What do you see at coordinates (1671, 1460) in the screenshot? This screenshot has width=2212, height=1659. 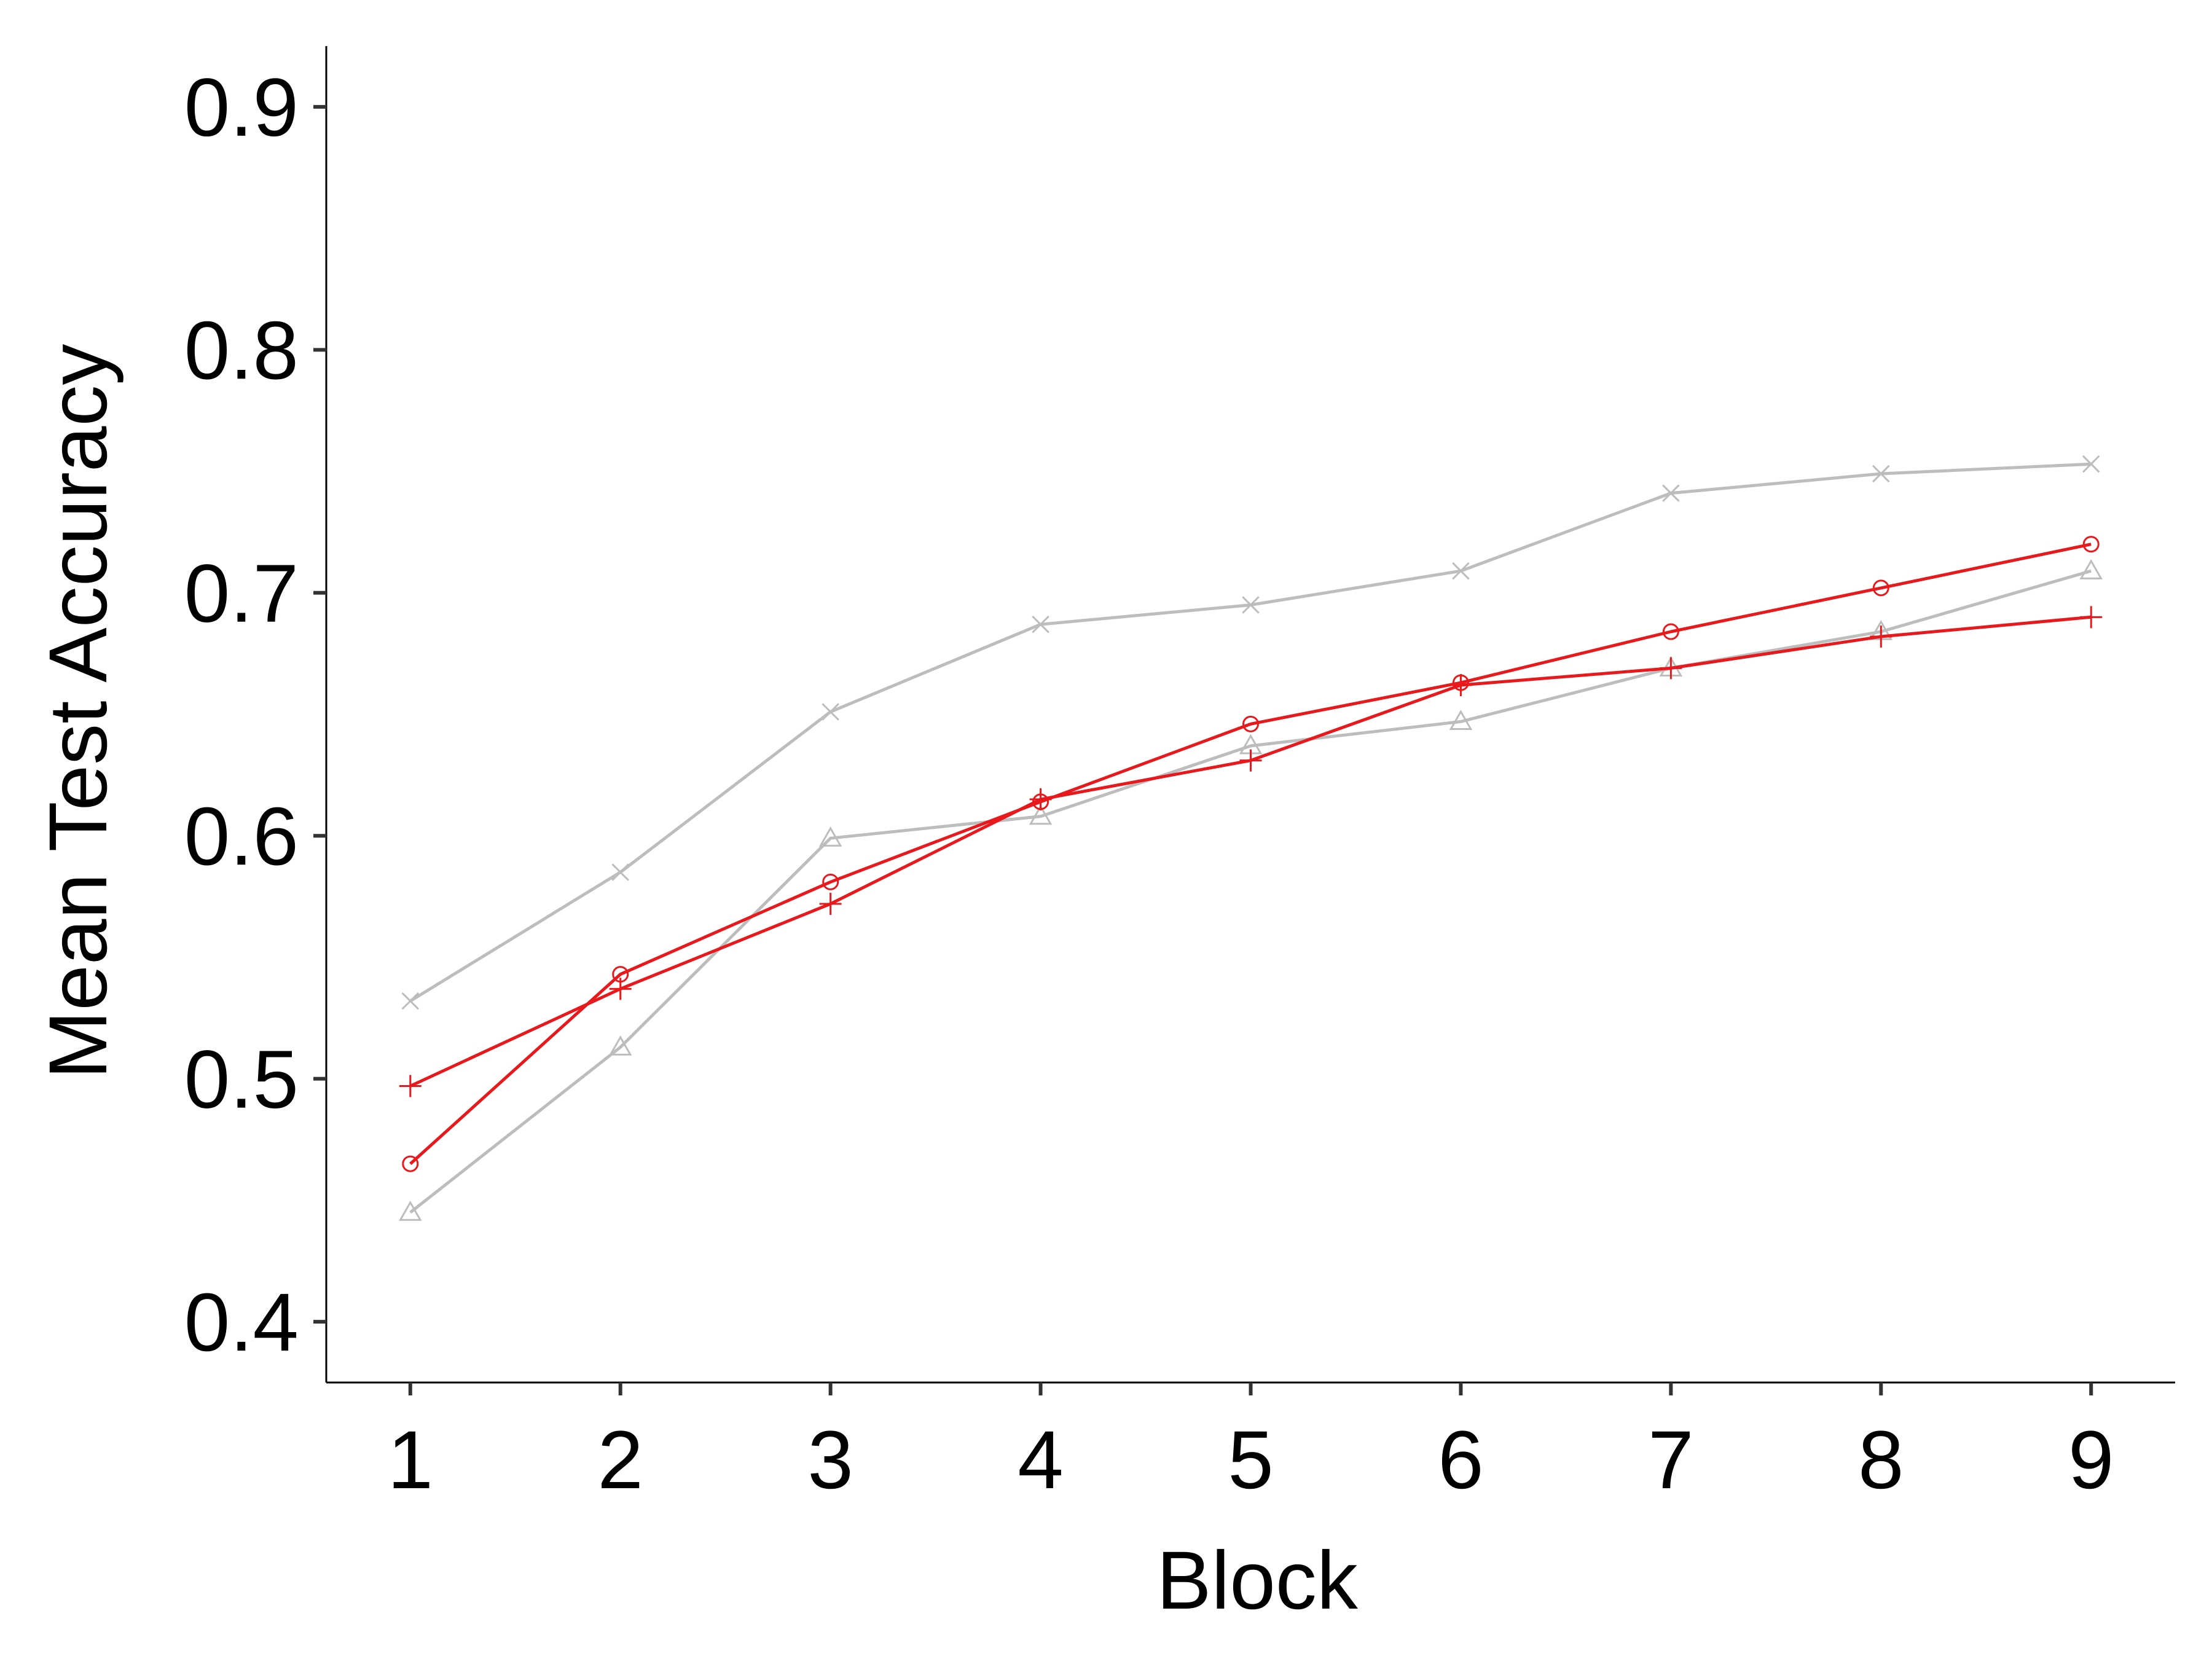 I see `x-tick-label: 7` at bounding box center [1671, 1460].